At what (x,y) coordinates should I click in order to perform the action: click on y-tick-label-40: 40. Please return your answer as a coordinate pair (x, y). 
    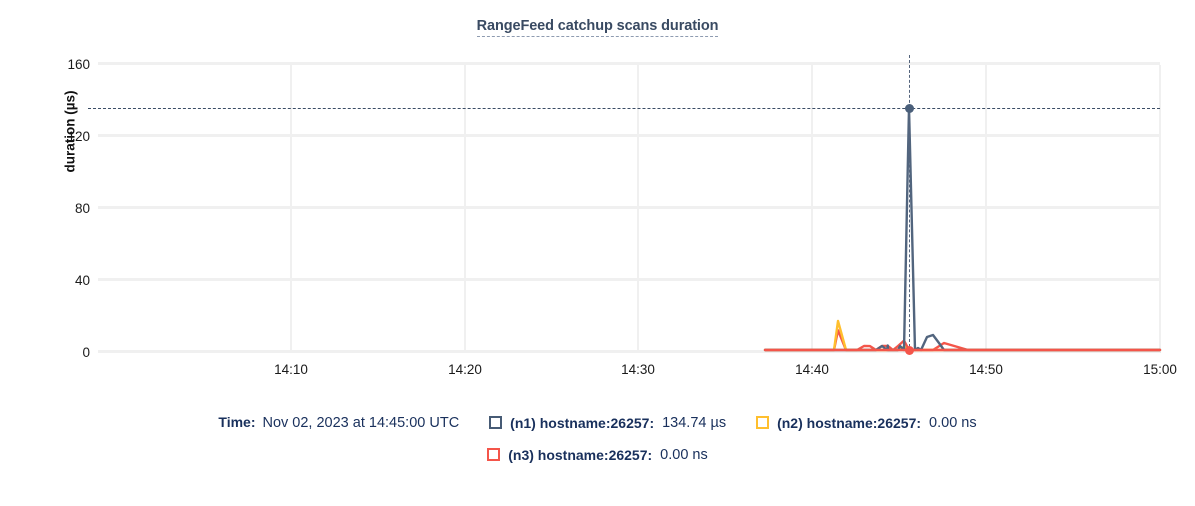
    Looking at the image, I should click on (82, 280).